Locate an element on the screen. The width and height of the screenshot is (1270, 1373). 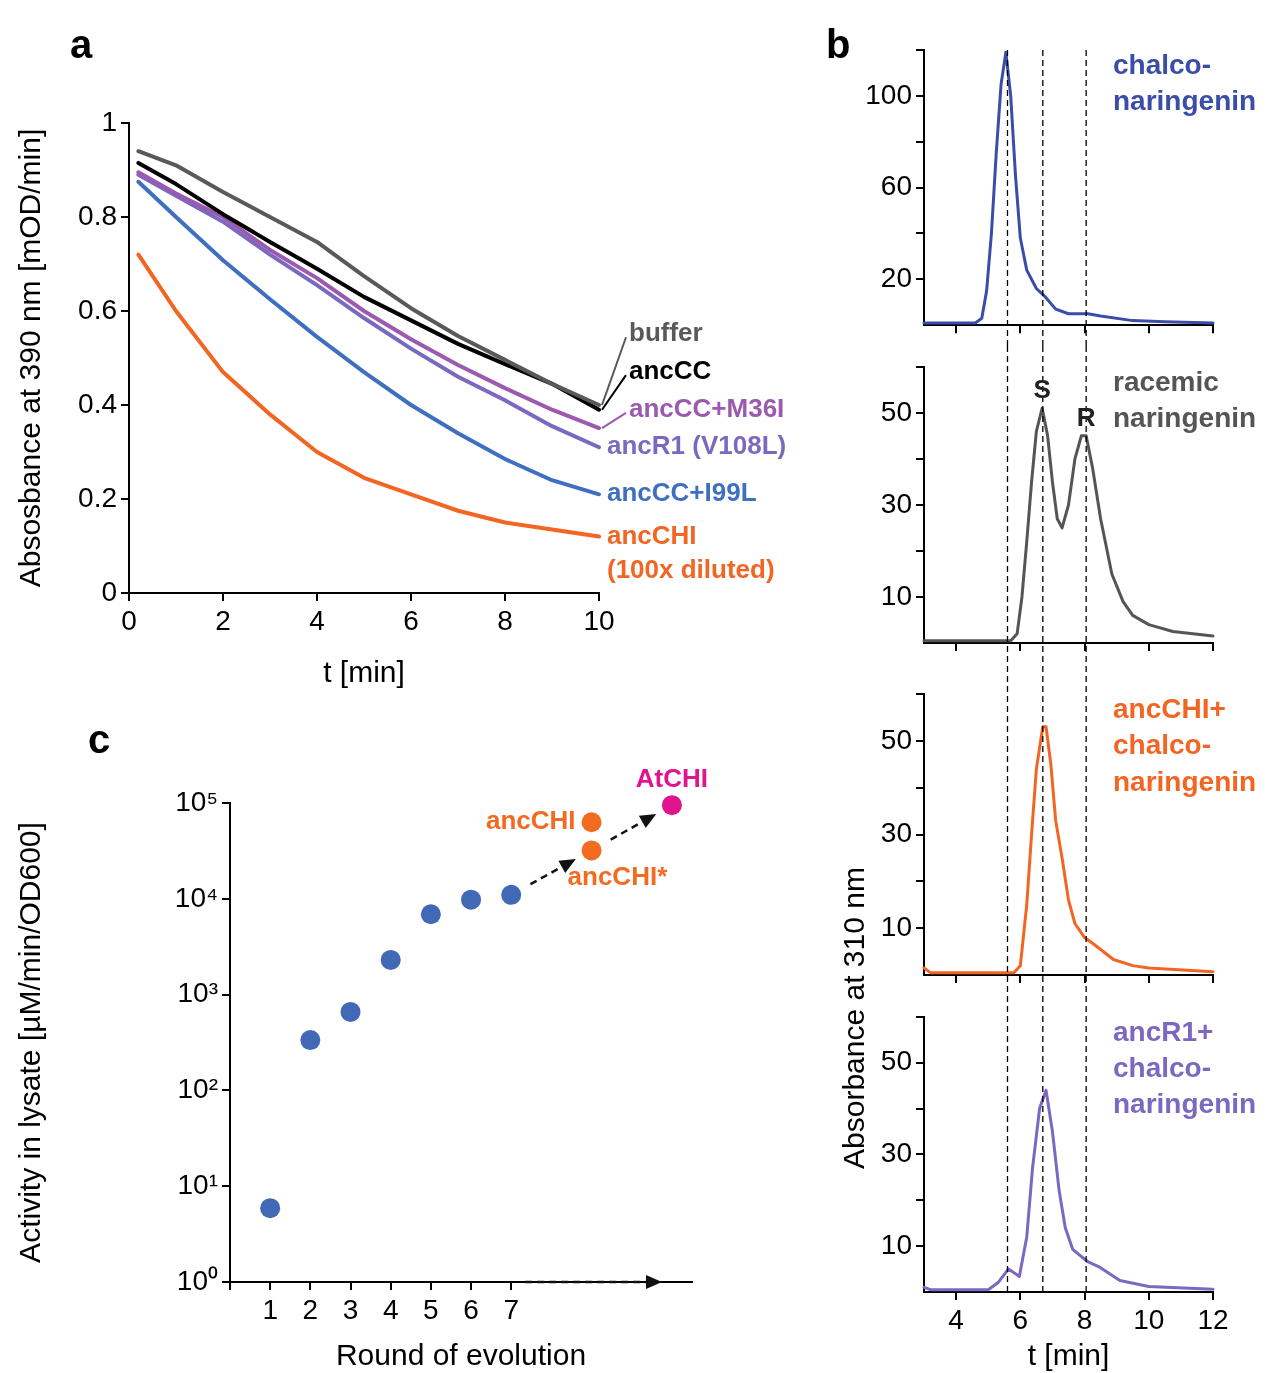
y-tick-label: 10⁴ is located at coordinates (196, 897).